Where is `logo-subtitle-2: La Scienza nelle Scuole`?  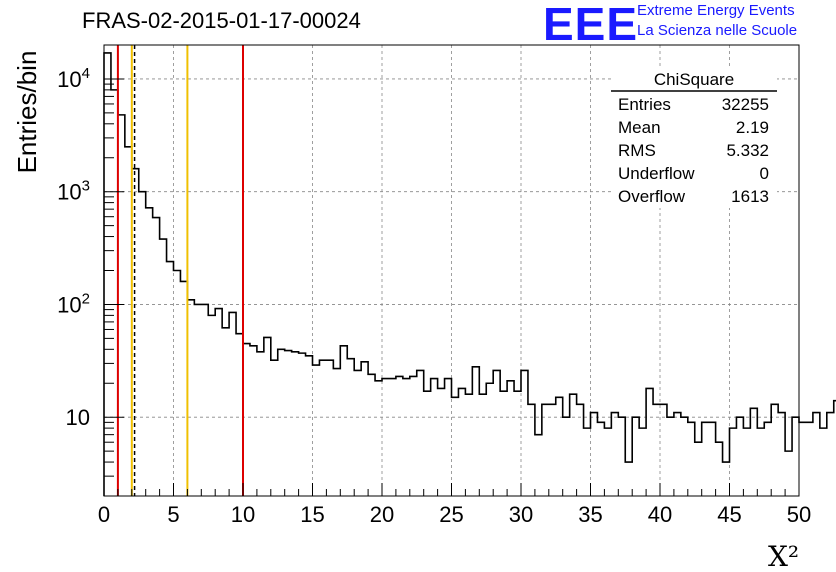
logo-subtitle-2: La Scienza nelle Scuole is located at coordinates (717, 30).